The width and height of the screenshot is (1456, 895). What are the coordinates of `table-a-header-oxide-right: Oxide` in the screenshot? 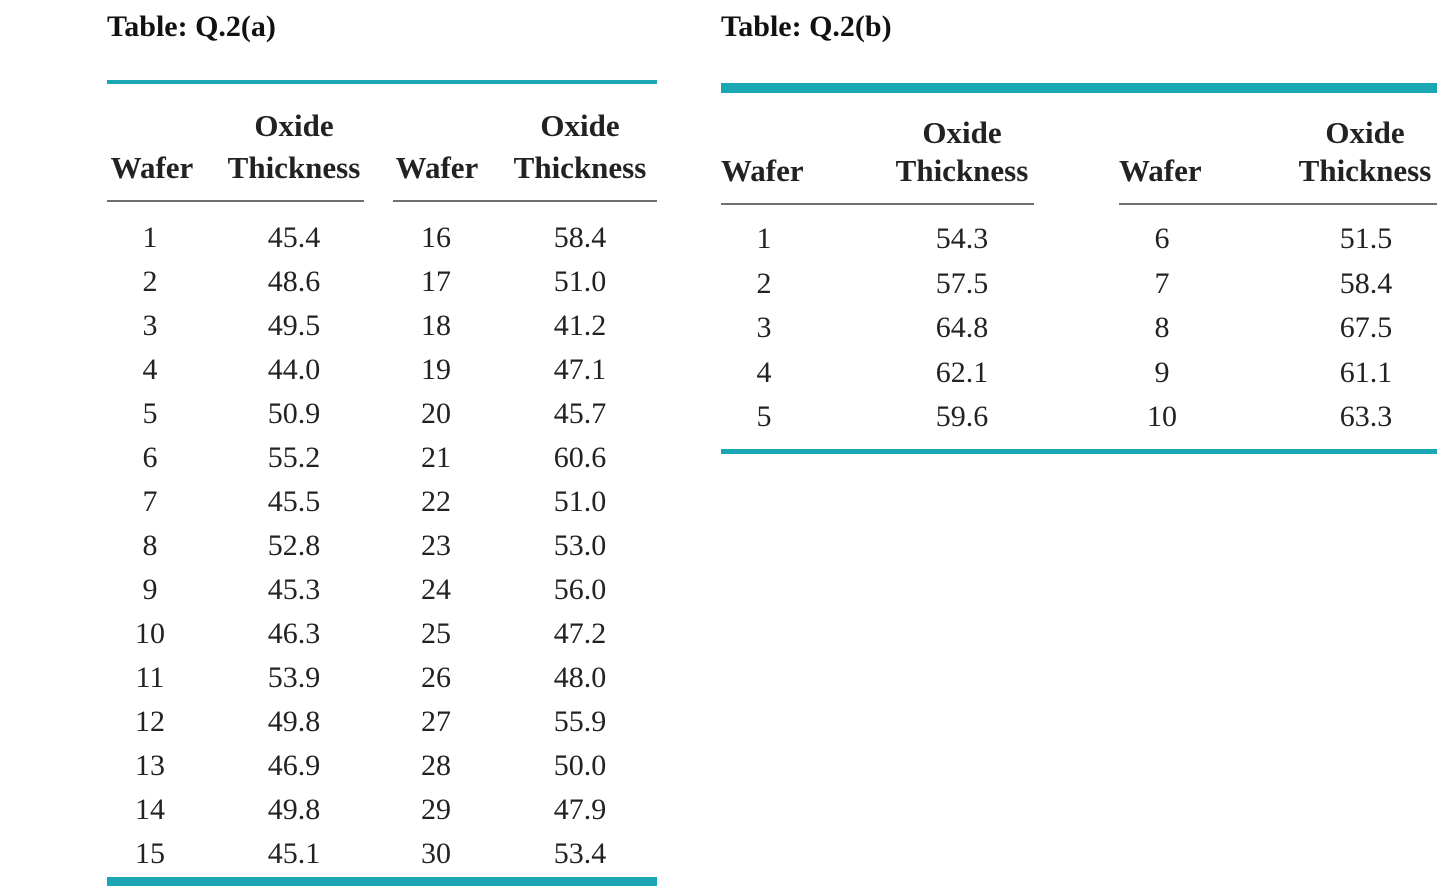 It's located at (580, 125).